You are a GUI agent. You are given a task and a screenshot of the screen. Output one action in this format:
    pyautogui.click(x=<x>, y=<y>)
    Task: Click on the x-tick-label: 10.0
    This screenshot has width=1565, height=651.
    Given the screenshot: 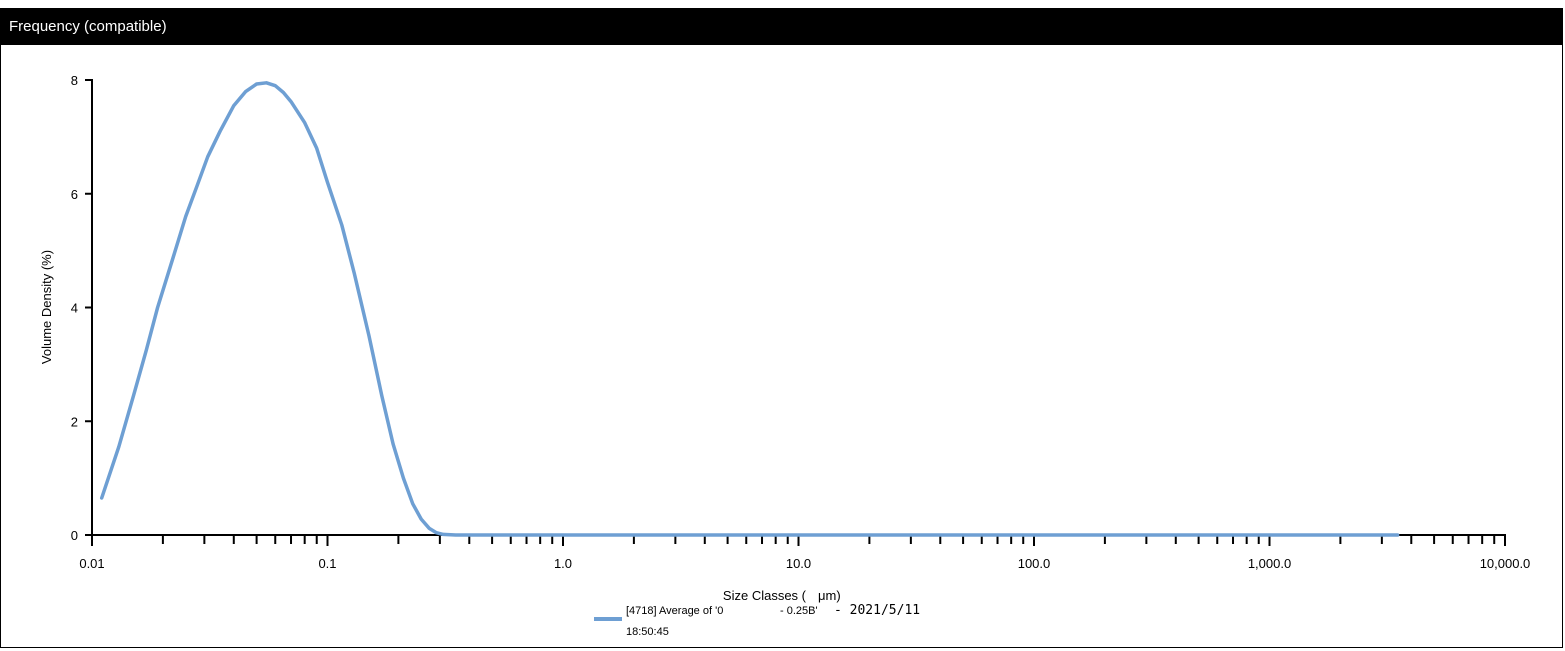 What is the action you would take?
    pyautogui.click(x=798, y=563)
    